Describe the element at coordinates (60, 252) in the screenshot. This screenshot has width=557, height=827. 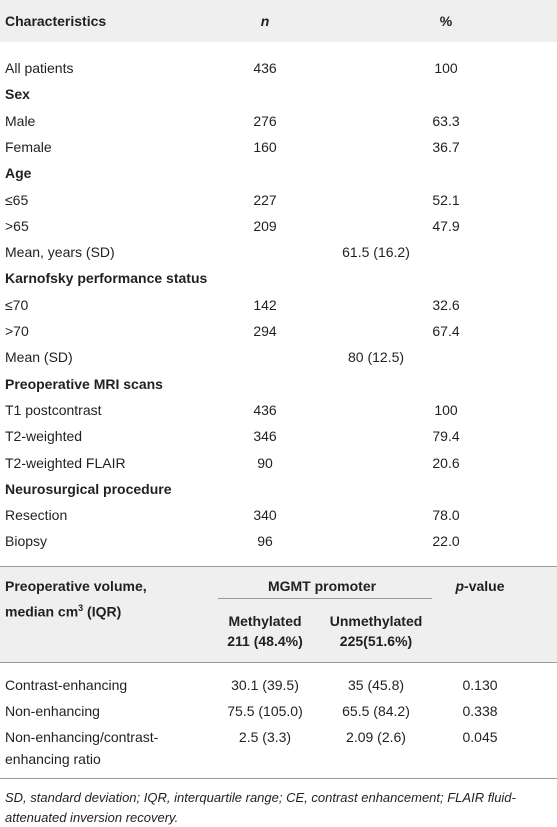
I see `row-label: Mean, years (SD)` at that location.